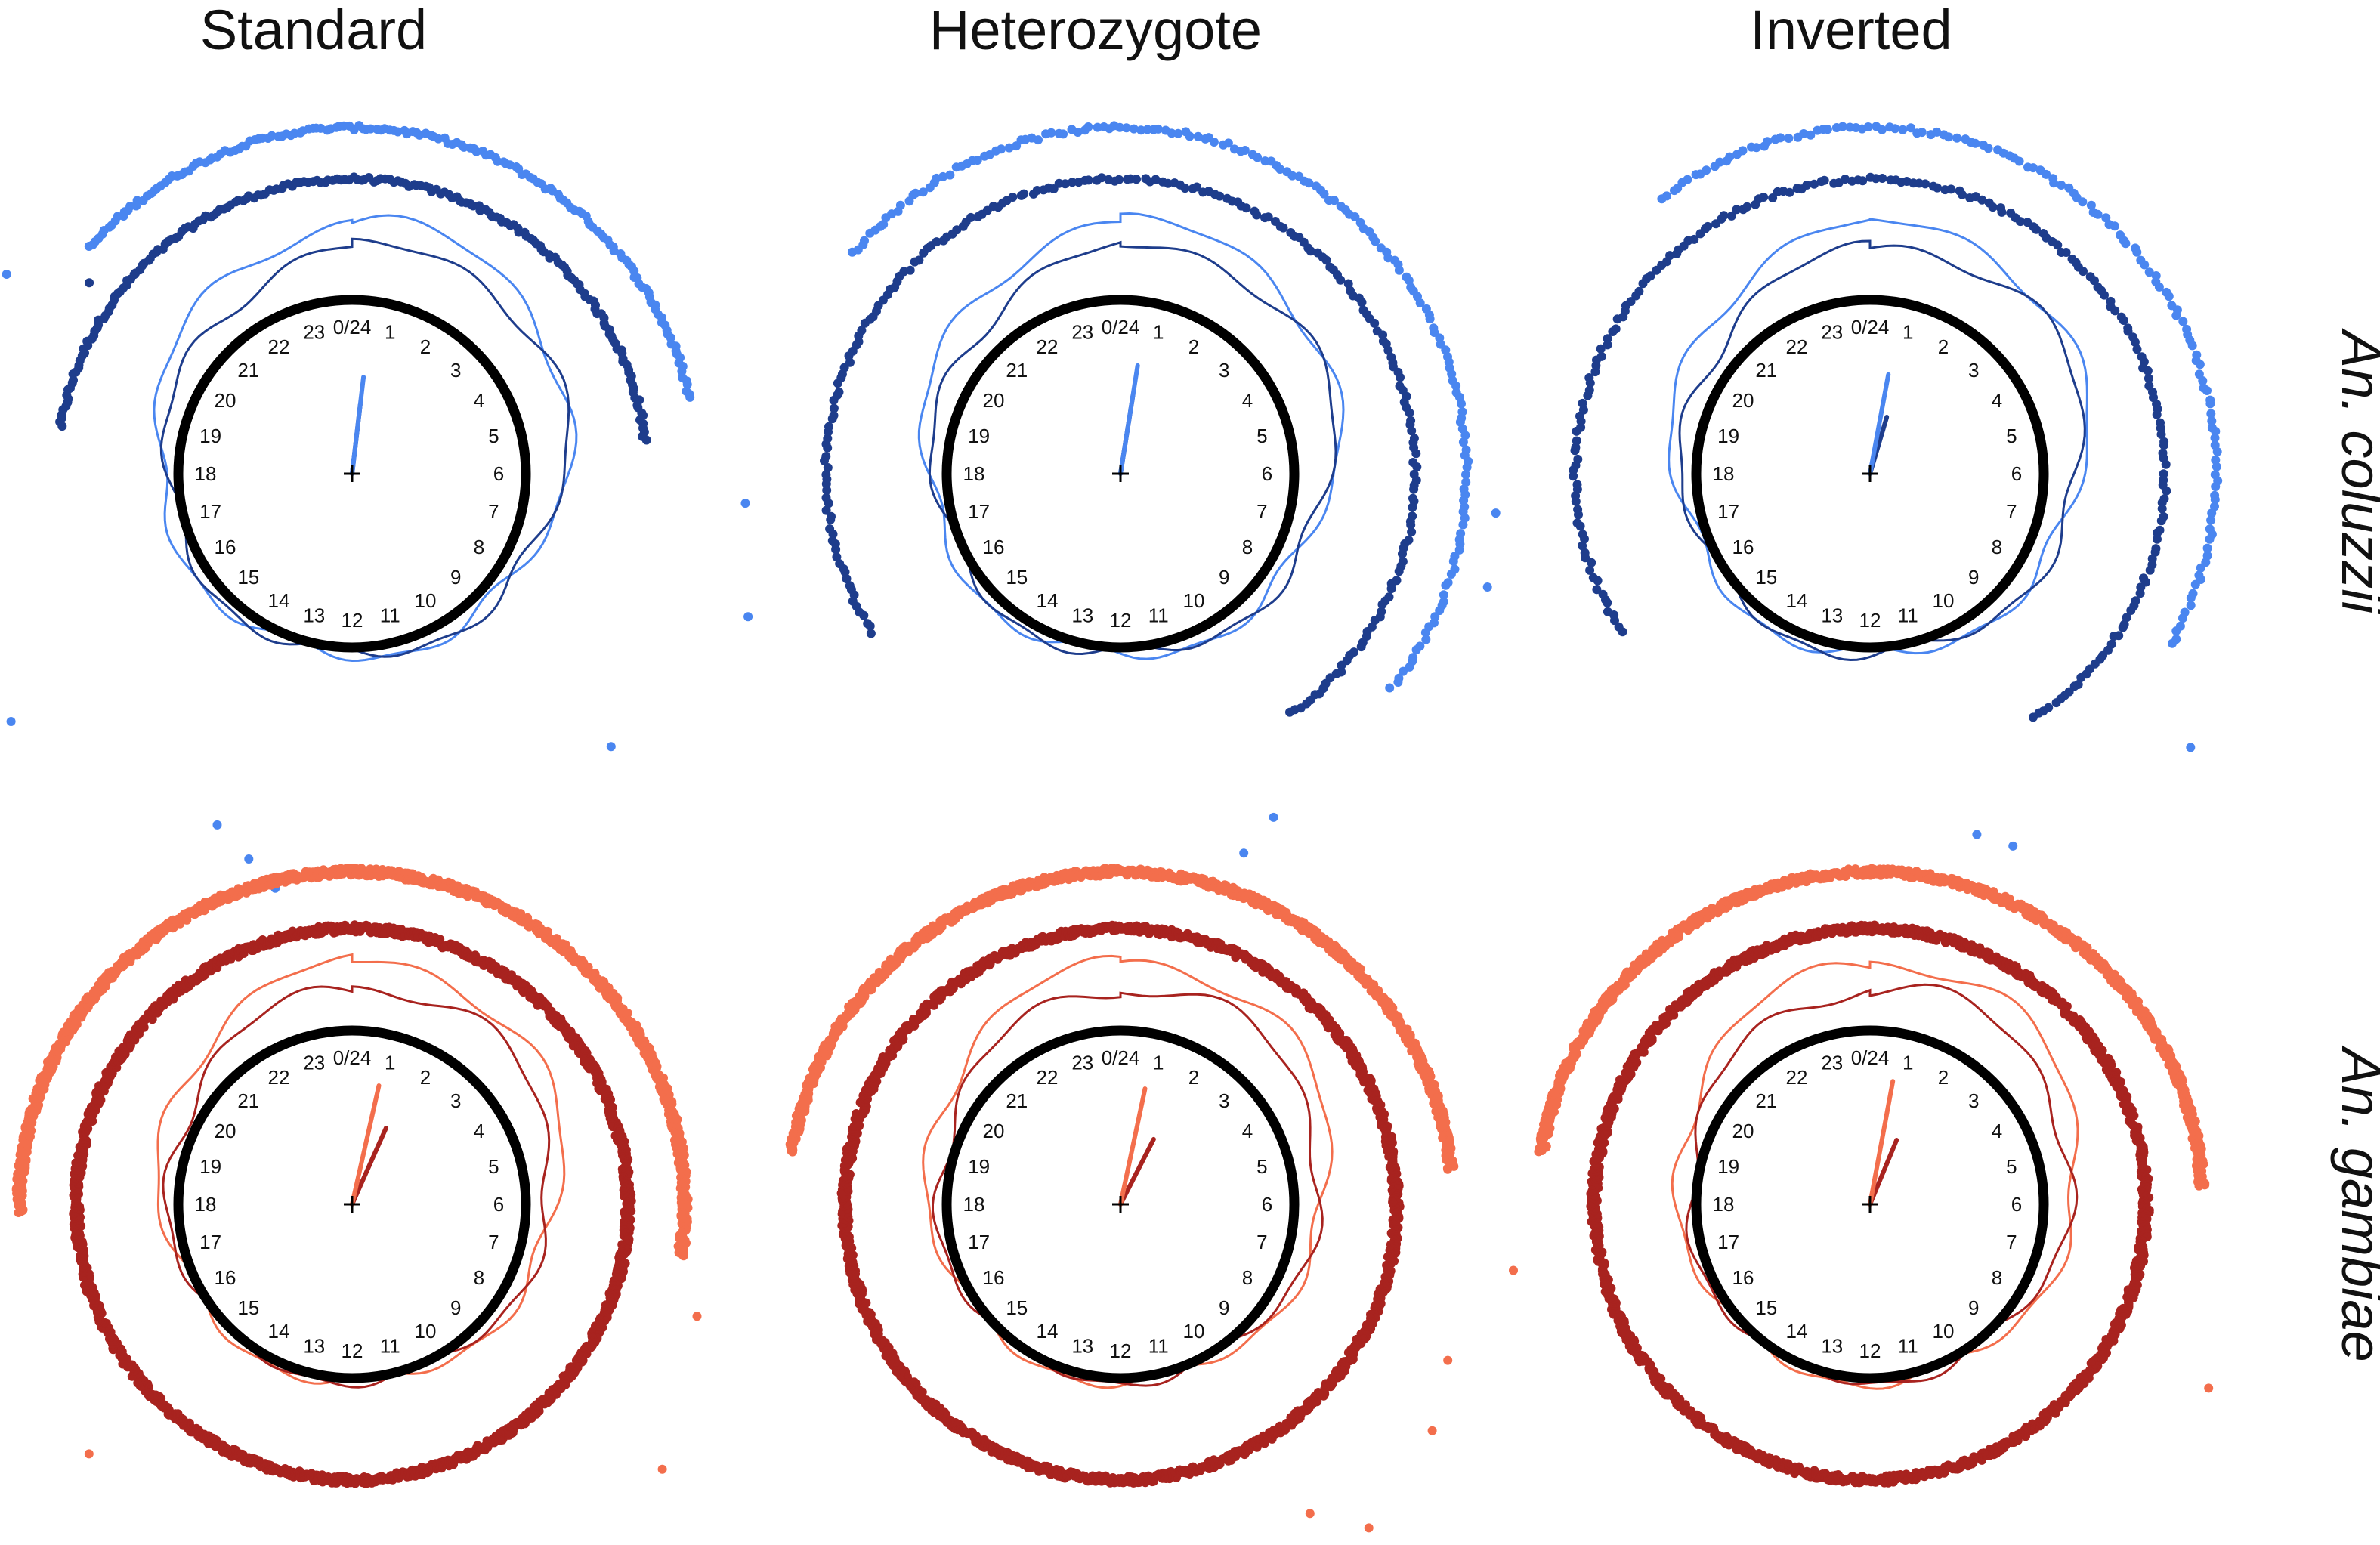  I want to click on clock-hour-label: 7, so click(493, 1242).